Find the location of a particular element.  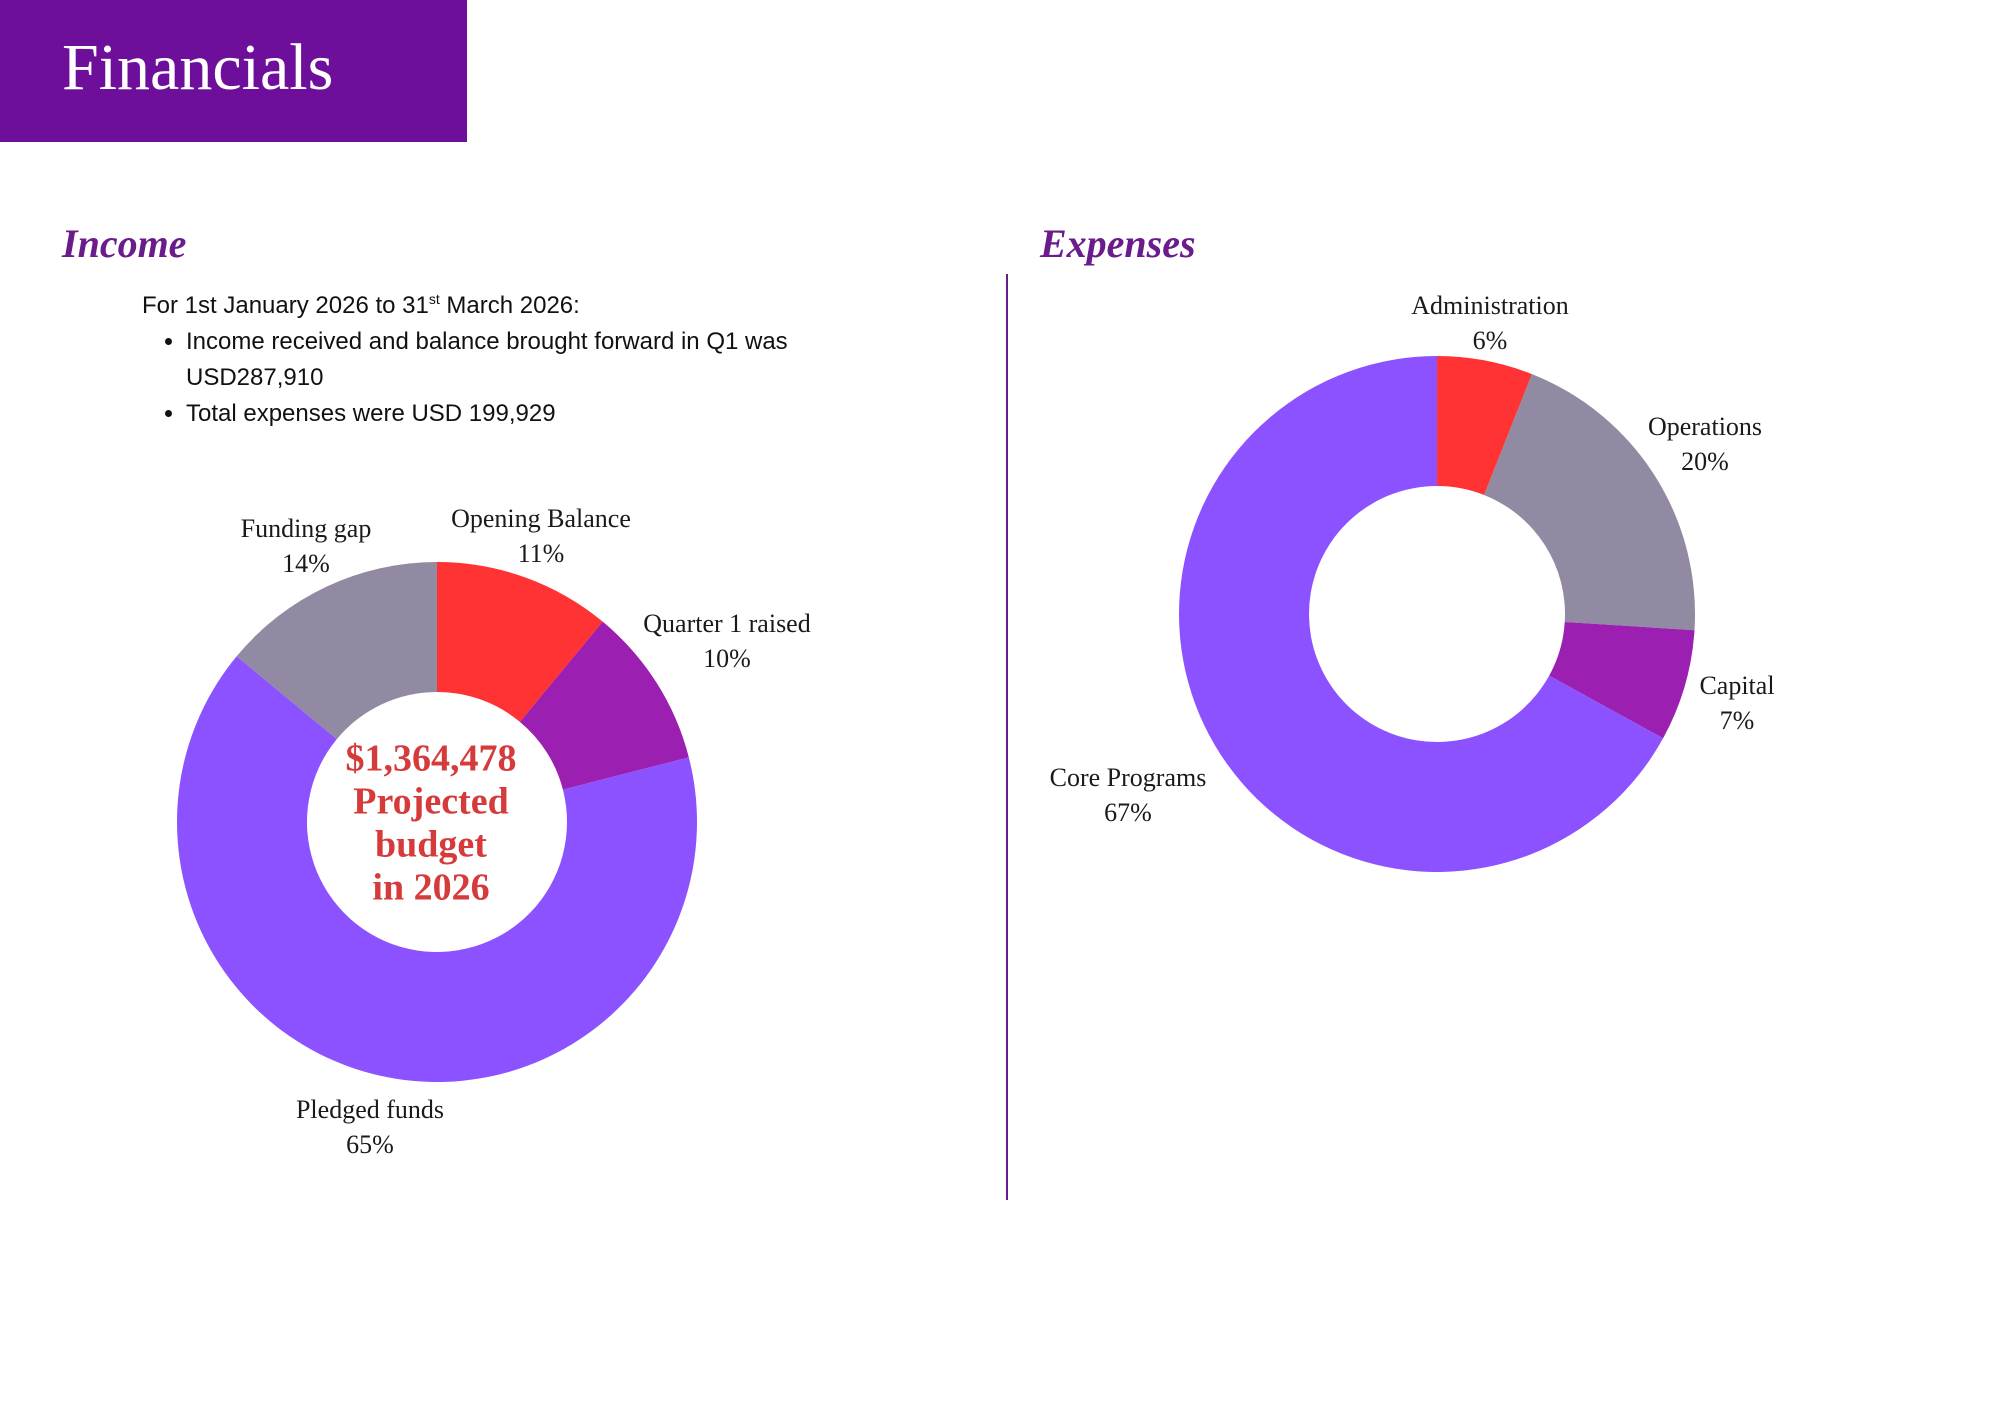

expenses-value-label-operations: 20% is located at coordinates (1705, 461).